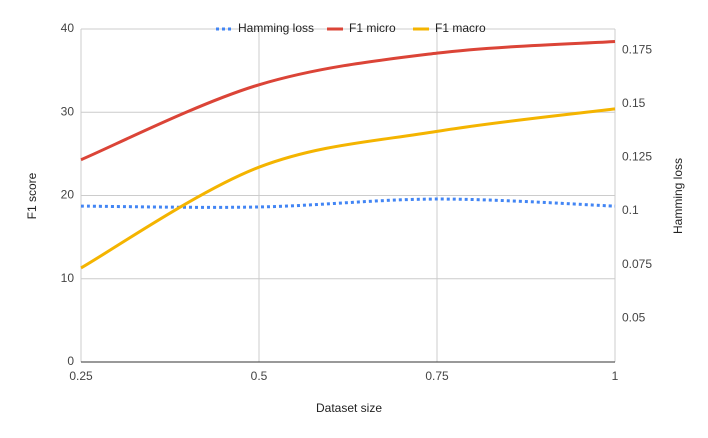 The image size is (708, 438). What do you see at coordinates (372, 28) in the screenshot?
I see `legend-label: F1 micro` at bounding box center [372, 28].